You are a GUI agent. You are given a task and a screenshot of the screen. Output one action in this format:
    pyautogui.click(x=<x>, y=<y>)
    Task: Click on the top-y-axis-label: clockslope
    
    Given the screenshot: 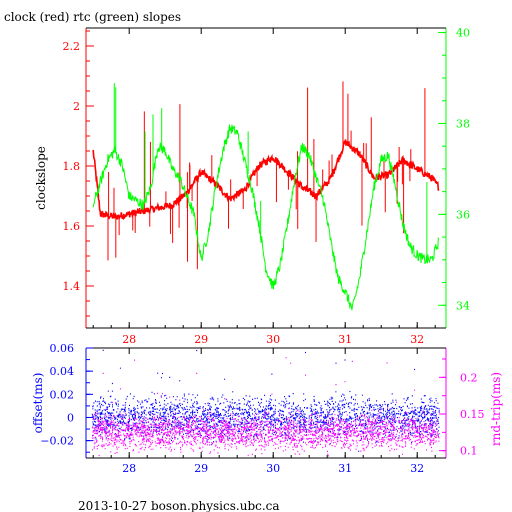 What is the action you would take?
    pyautogui.click(x=41, y=178)
    